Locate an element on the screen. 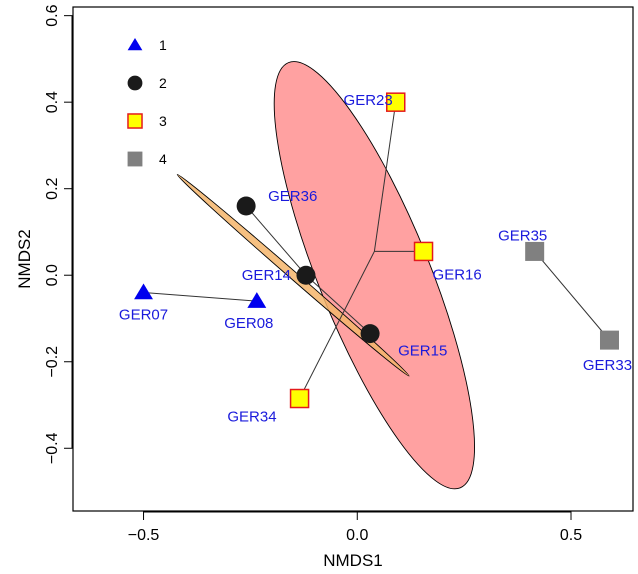 The image size is (638, 574). y-axis: −0.4 −0.2 0.0 0.2 0.4 0.6 is located at coordinates (58, 234).